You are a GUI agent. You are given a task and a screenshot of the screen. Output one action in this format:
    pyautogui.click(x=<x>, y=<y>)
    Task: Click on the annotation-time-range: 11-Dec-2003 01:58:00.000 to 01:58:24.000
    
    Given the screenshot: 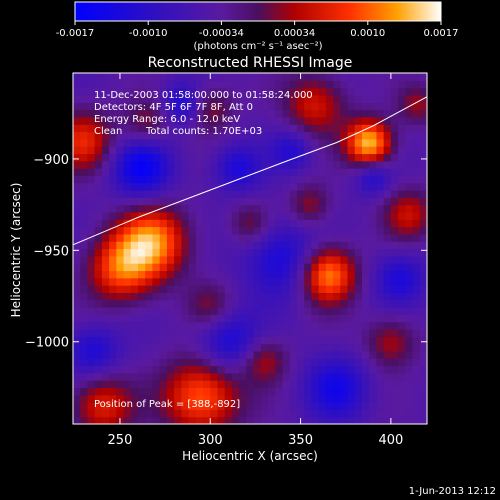 What is the action you would take?
    pyautogui.click(x=203, y=95)
    